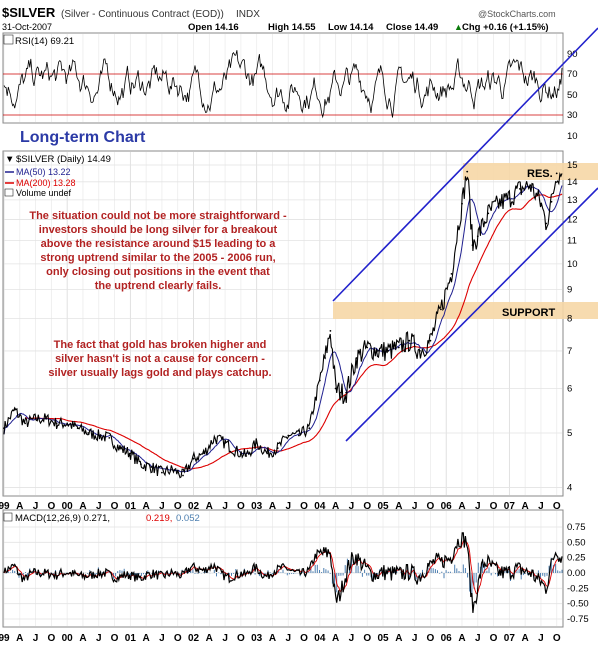 The image size is (598, 652). What do you see at coordinates (62, 518) in the screenshot?
I see `macd-label: MACD(12,26,9) 0.271,` at bounding box center [62, 518].